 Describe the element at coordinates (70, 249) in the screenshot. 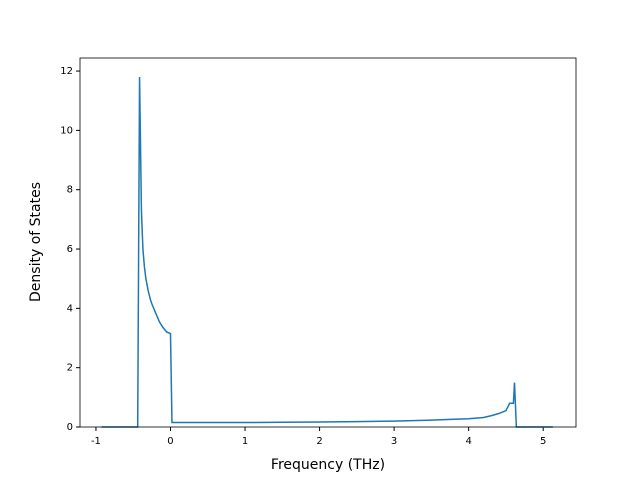

I see `y-tick-label: 6` at that location.